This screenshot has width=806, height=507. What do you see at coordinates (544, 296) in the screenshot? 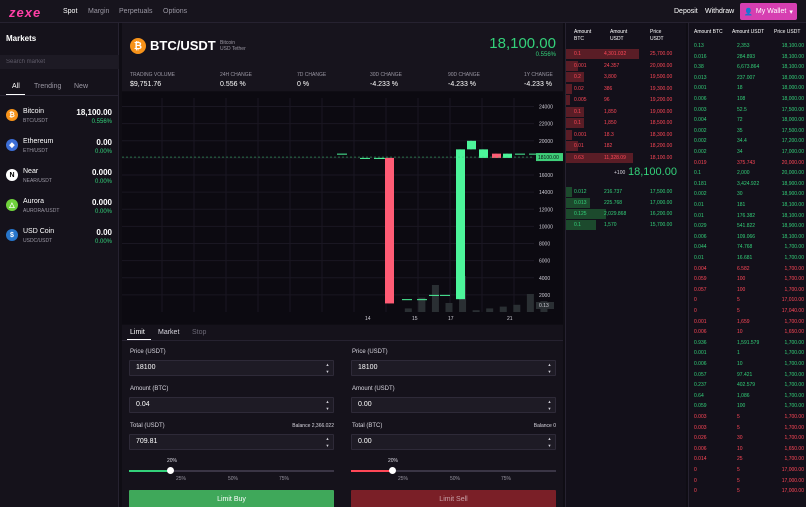
I see `y-tick-label: 2000` at bounding box center [544, 296].